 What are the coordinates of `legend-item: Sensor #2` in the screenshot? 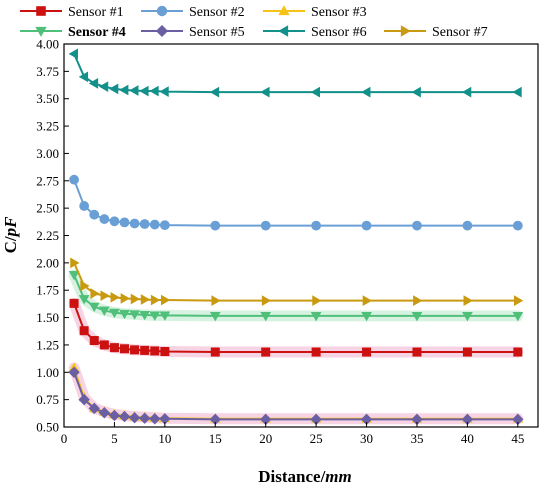 It's located at (193, 12).